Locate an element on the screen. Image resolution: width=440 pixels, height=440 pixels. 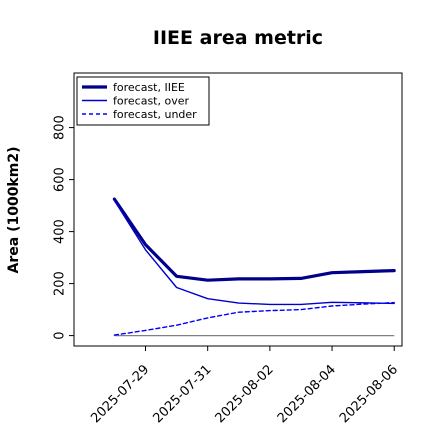
y-tick-label: 200 is located at coordinates (60, 283).